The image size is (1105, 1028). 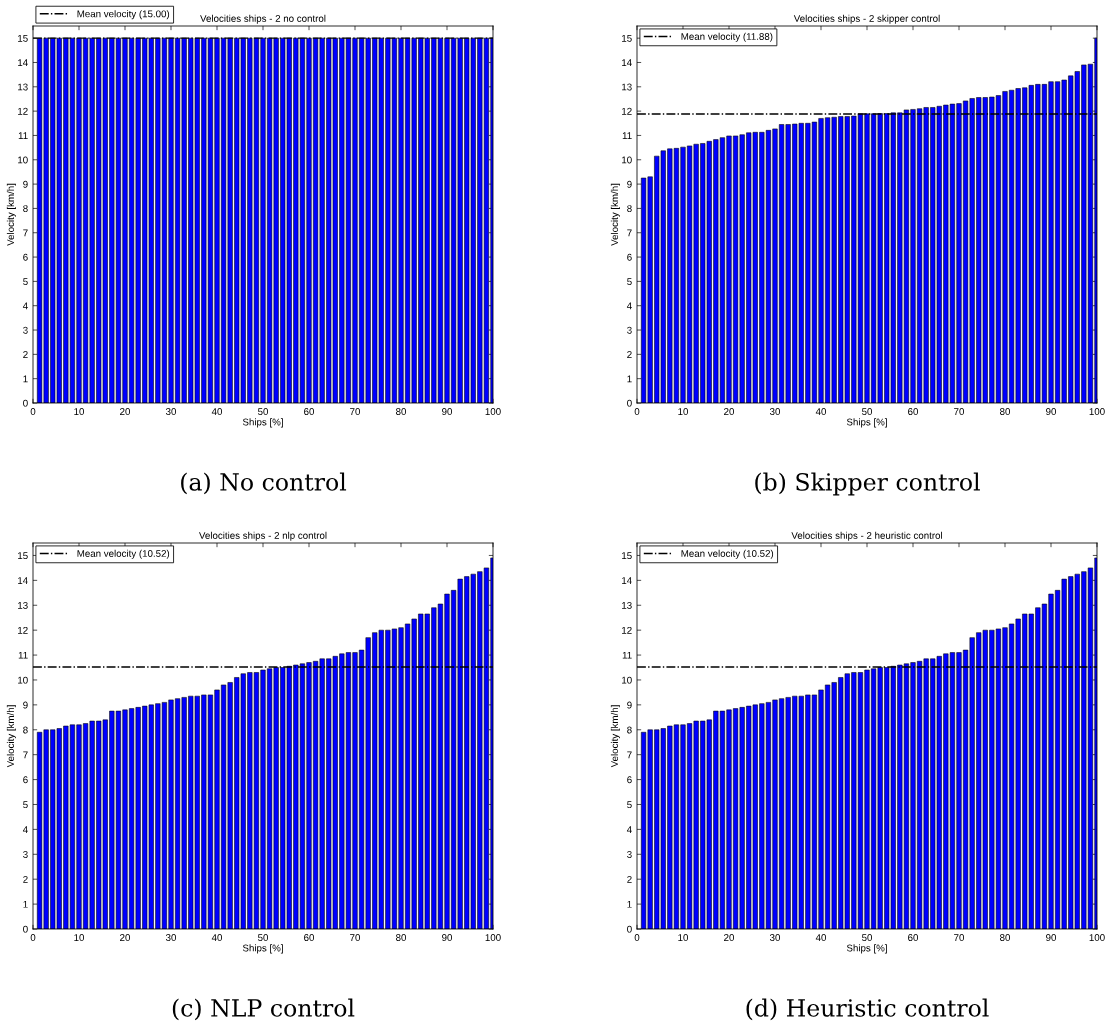 What do you see at coordinates (867, 536) in the screenshot?
I see `chart-title: Velocities ships - 2 heuristic control` at bounding box center [867, 536].